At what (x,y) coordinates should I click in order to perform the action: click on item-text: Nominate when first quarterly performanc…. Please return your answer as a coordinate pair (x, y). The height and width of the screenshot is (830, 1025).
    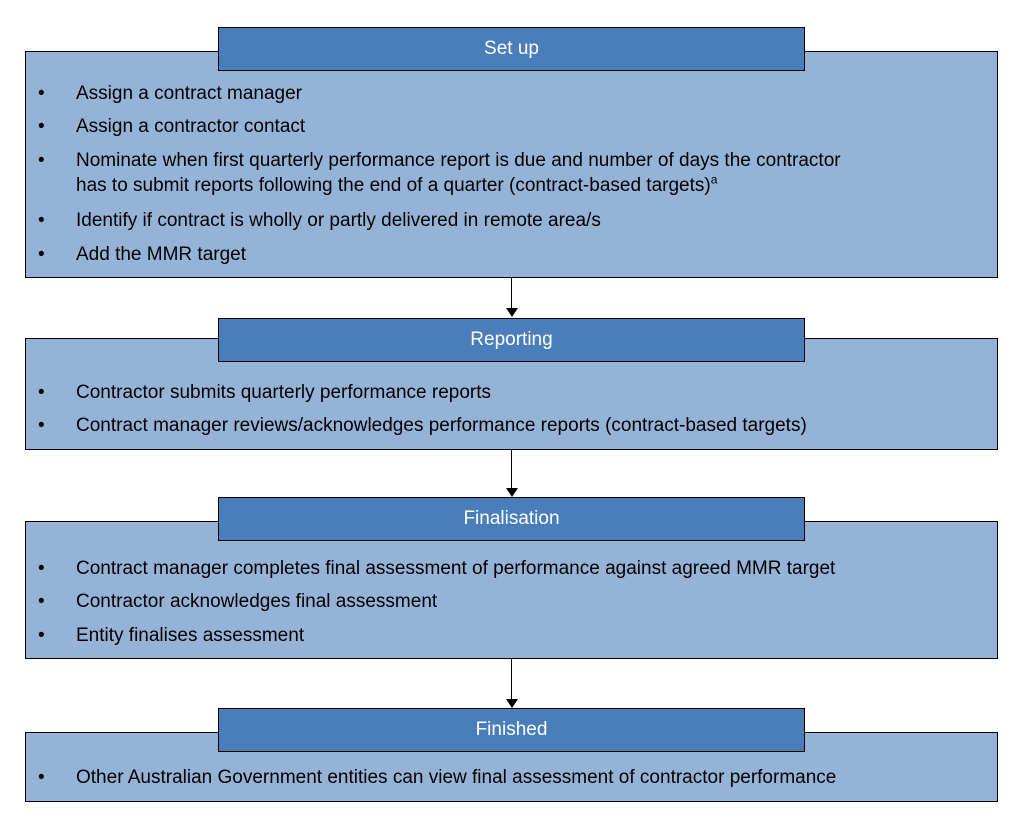
    Looking at the image, I should click on (458, 160).